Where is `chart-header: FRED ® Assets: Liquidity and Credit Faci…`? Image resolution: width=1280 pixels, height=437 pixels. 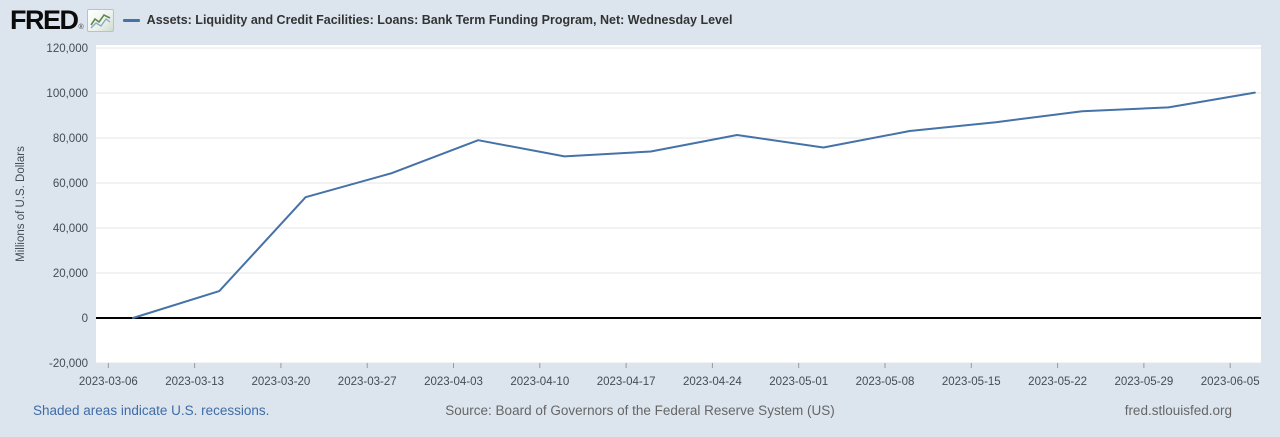
chart-header: FRED ® Assets: Liquidity and Credit Faci… is located at coordinates (640, 20).